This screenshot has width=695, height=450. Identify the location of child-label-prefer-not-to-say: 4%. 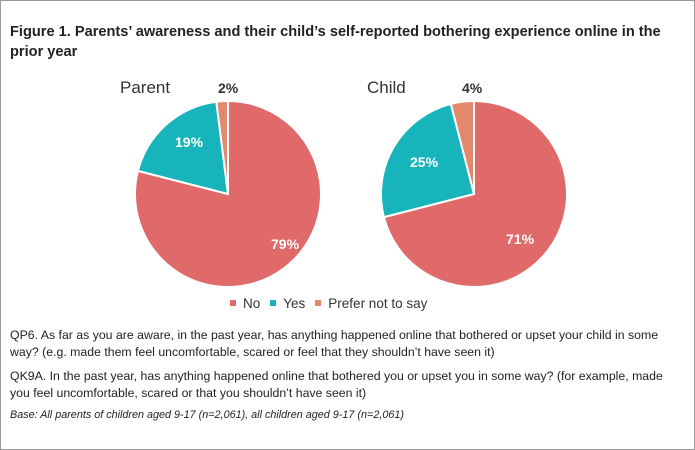
(472, 88).